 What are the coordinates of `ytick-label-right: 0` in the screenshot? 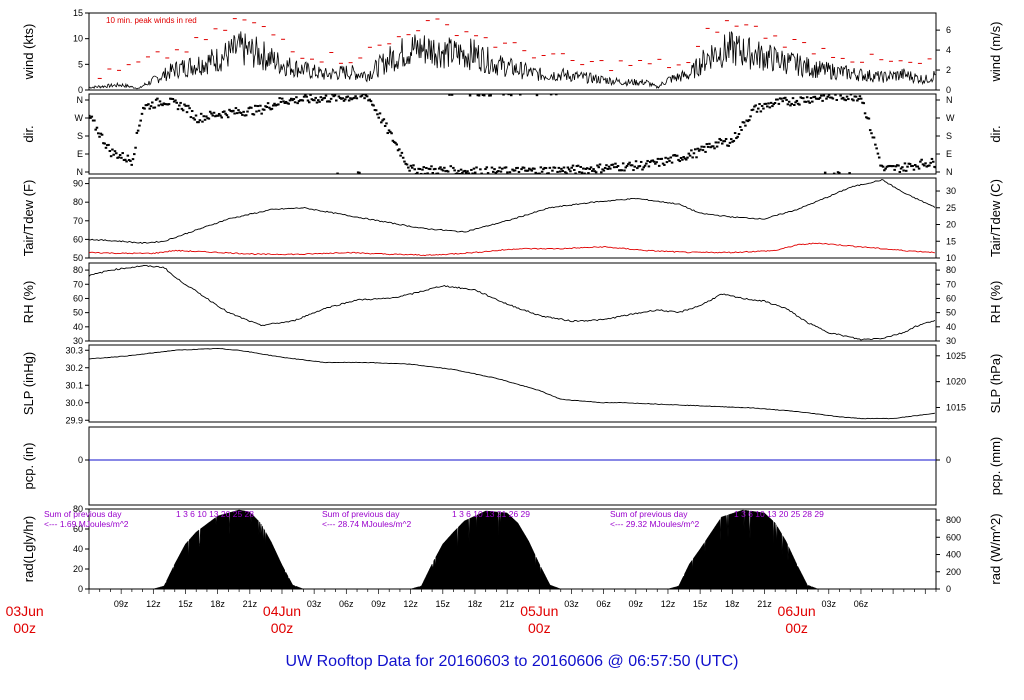 It's located at (948, 460).